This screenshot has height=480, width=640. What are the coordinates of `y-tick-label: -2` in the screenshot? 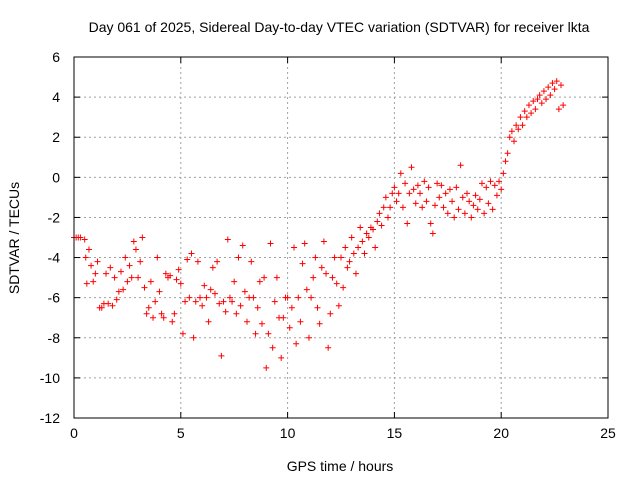 It's located at (54, 217).